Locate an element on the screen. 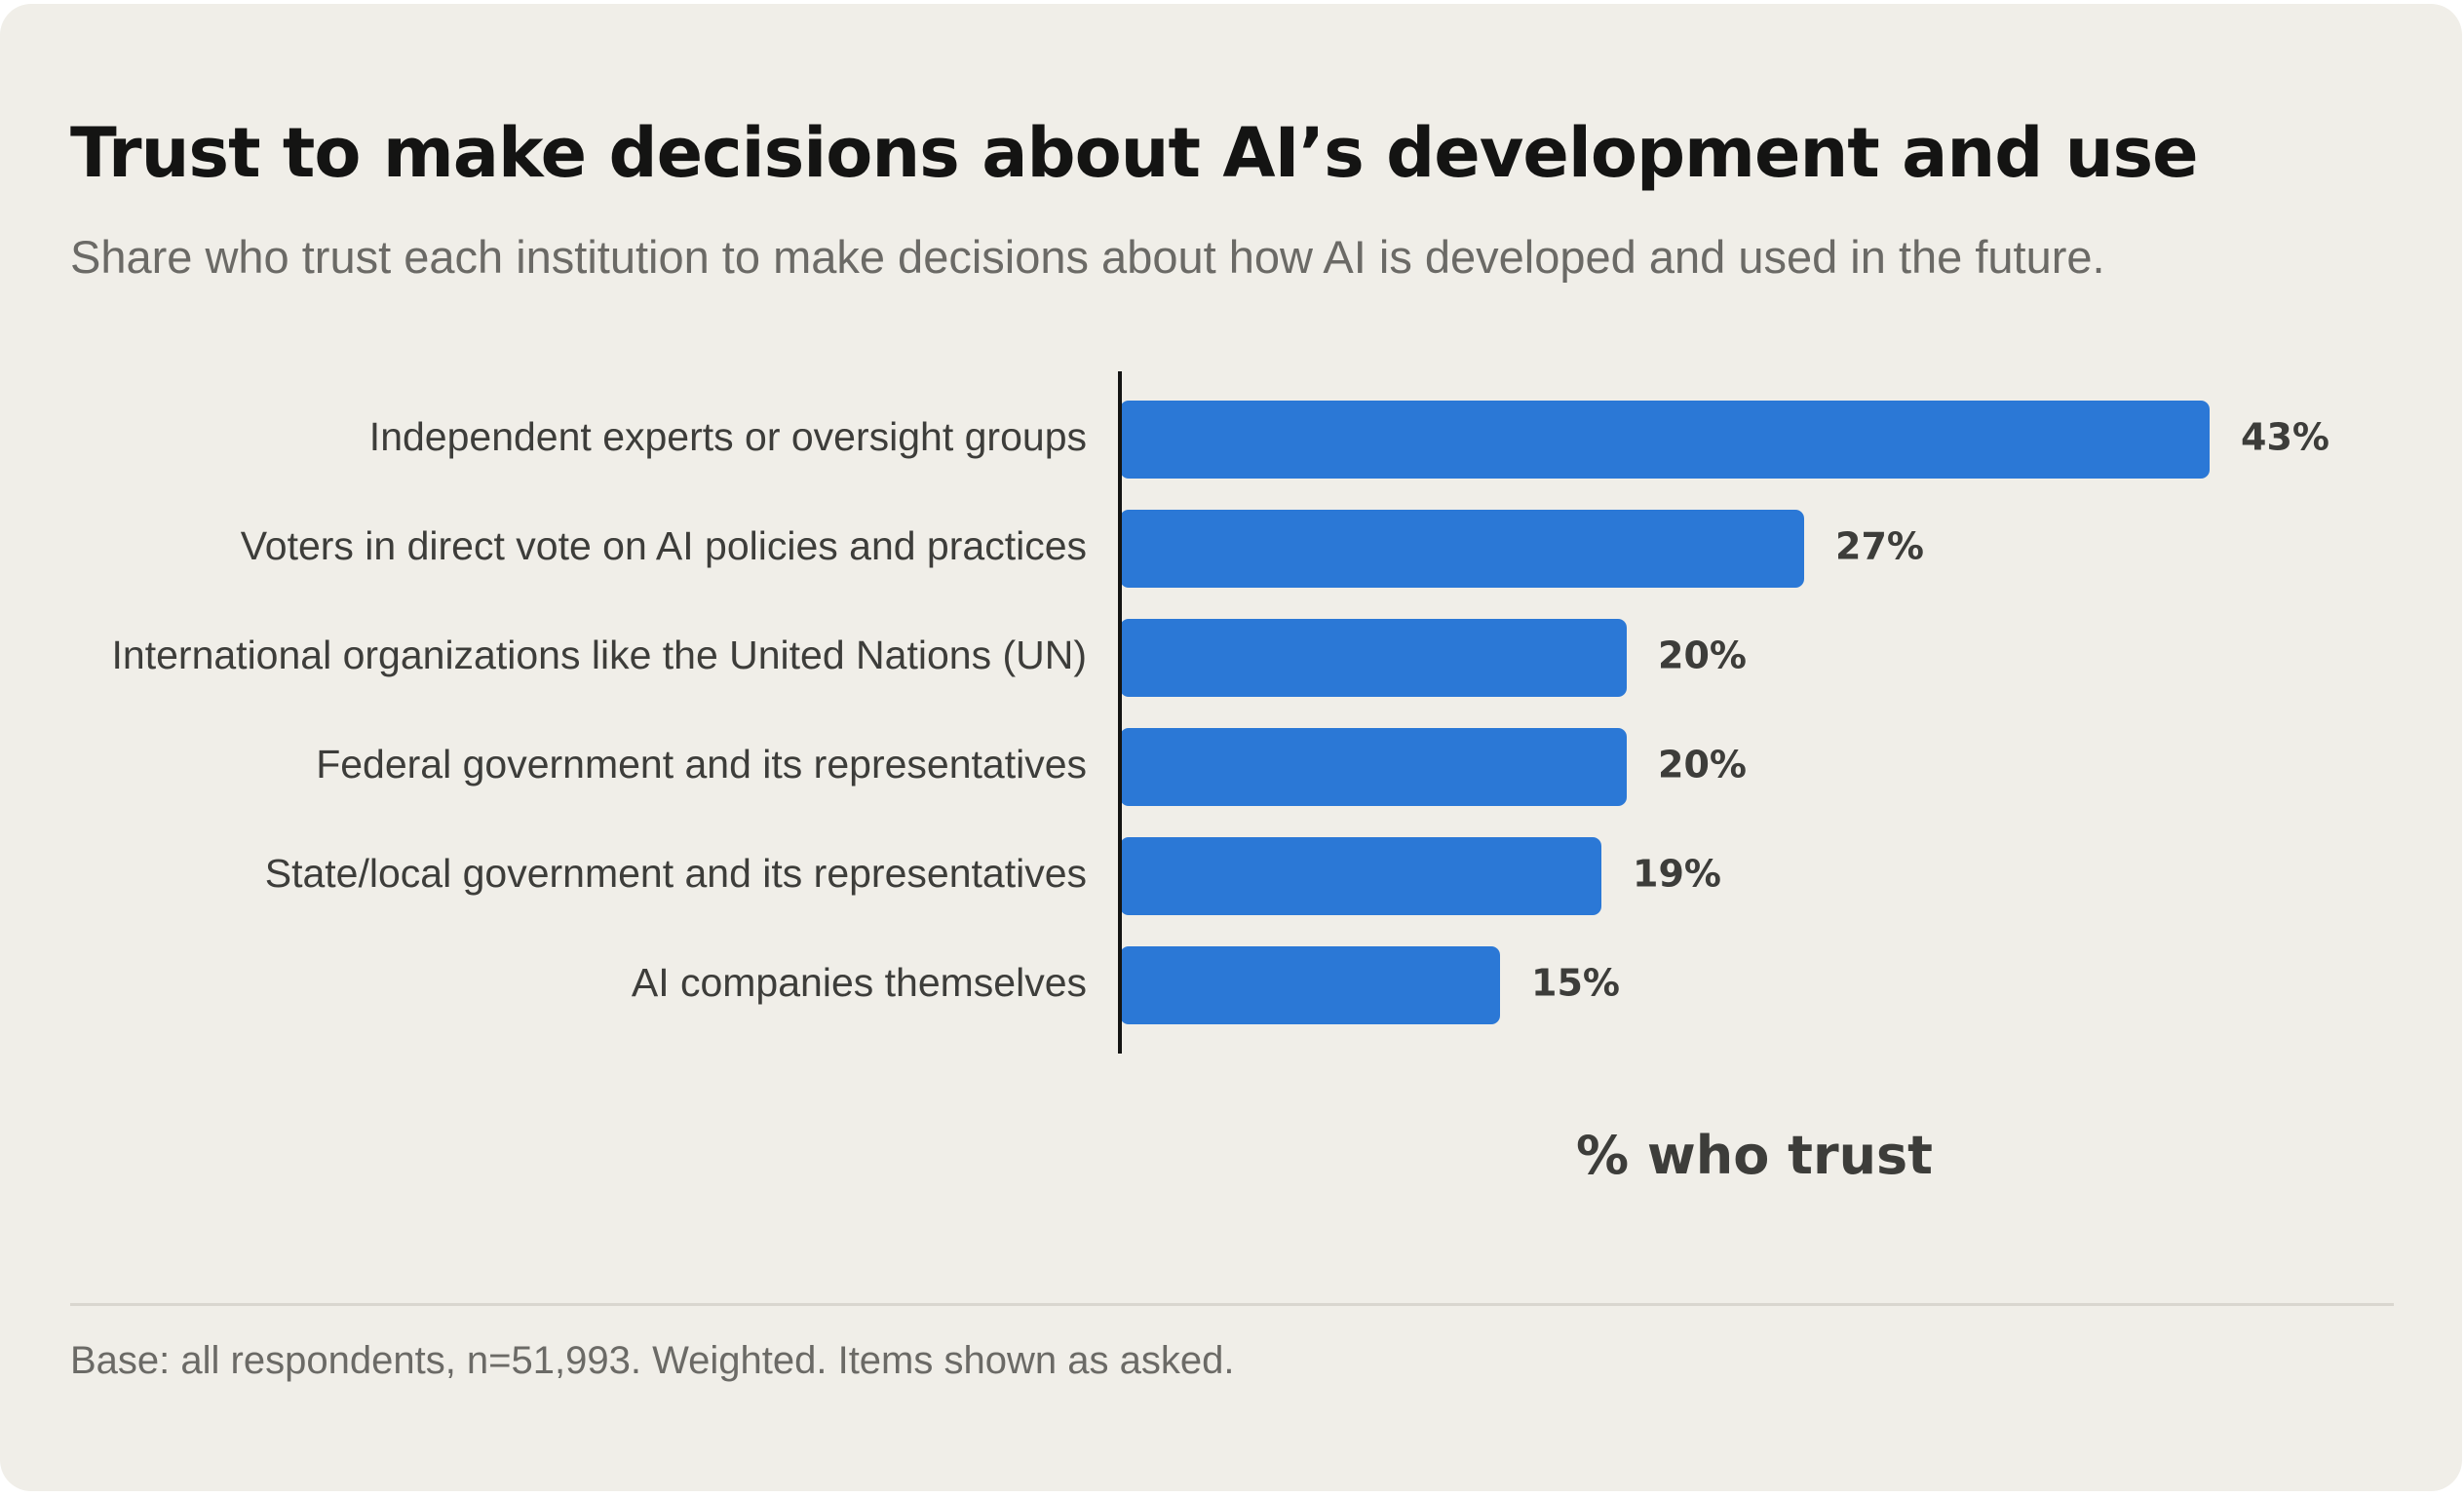 The image size is (2464, 1497). value-label: 43% is located at coordinates (2285, 437).